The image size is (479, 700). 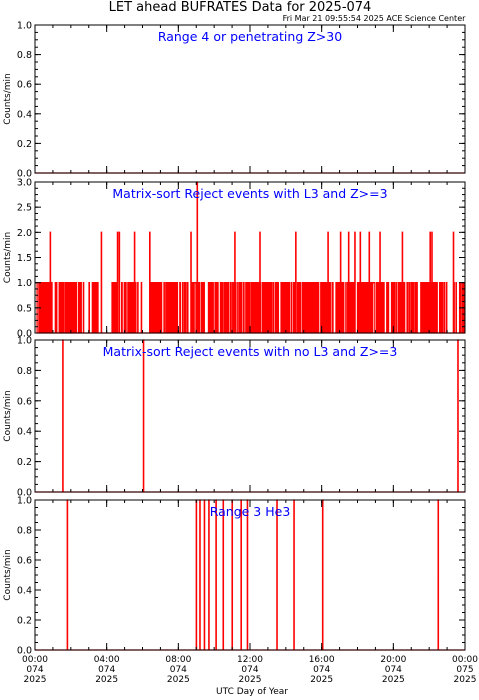 I want to click on x-tick-label-time: 08:00, so click(x=178, y=660).